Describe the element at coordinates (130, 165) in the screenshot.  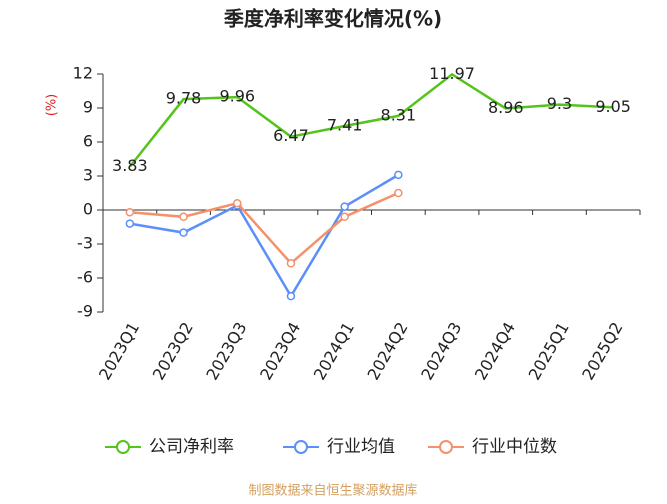
I see `data-label: 3.83` at that location.